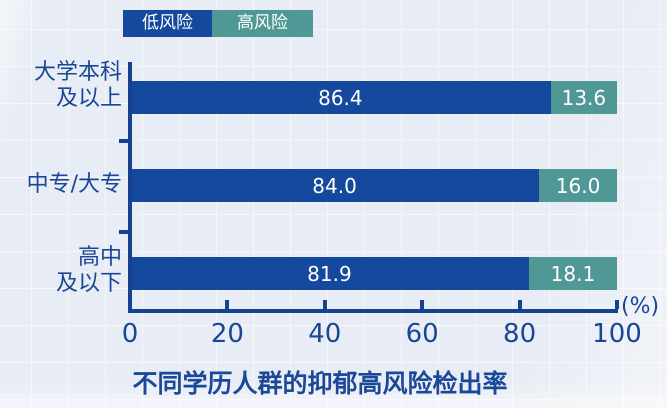  I want to click on x-tick-label: 20, so click(227, 334).